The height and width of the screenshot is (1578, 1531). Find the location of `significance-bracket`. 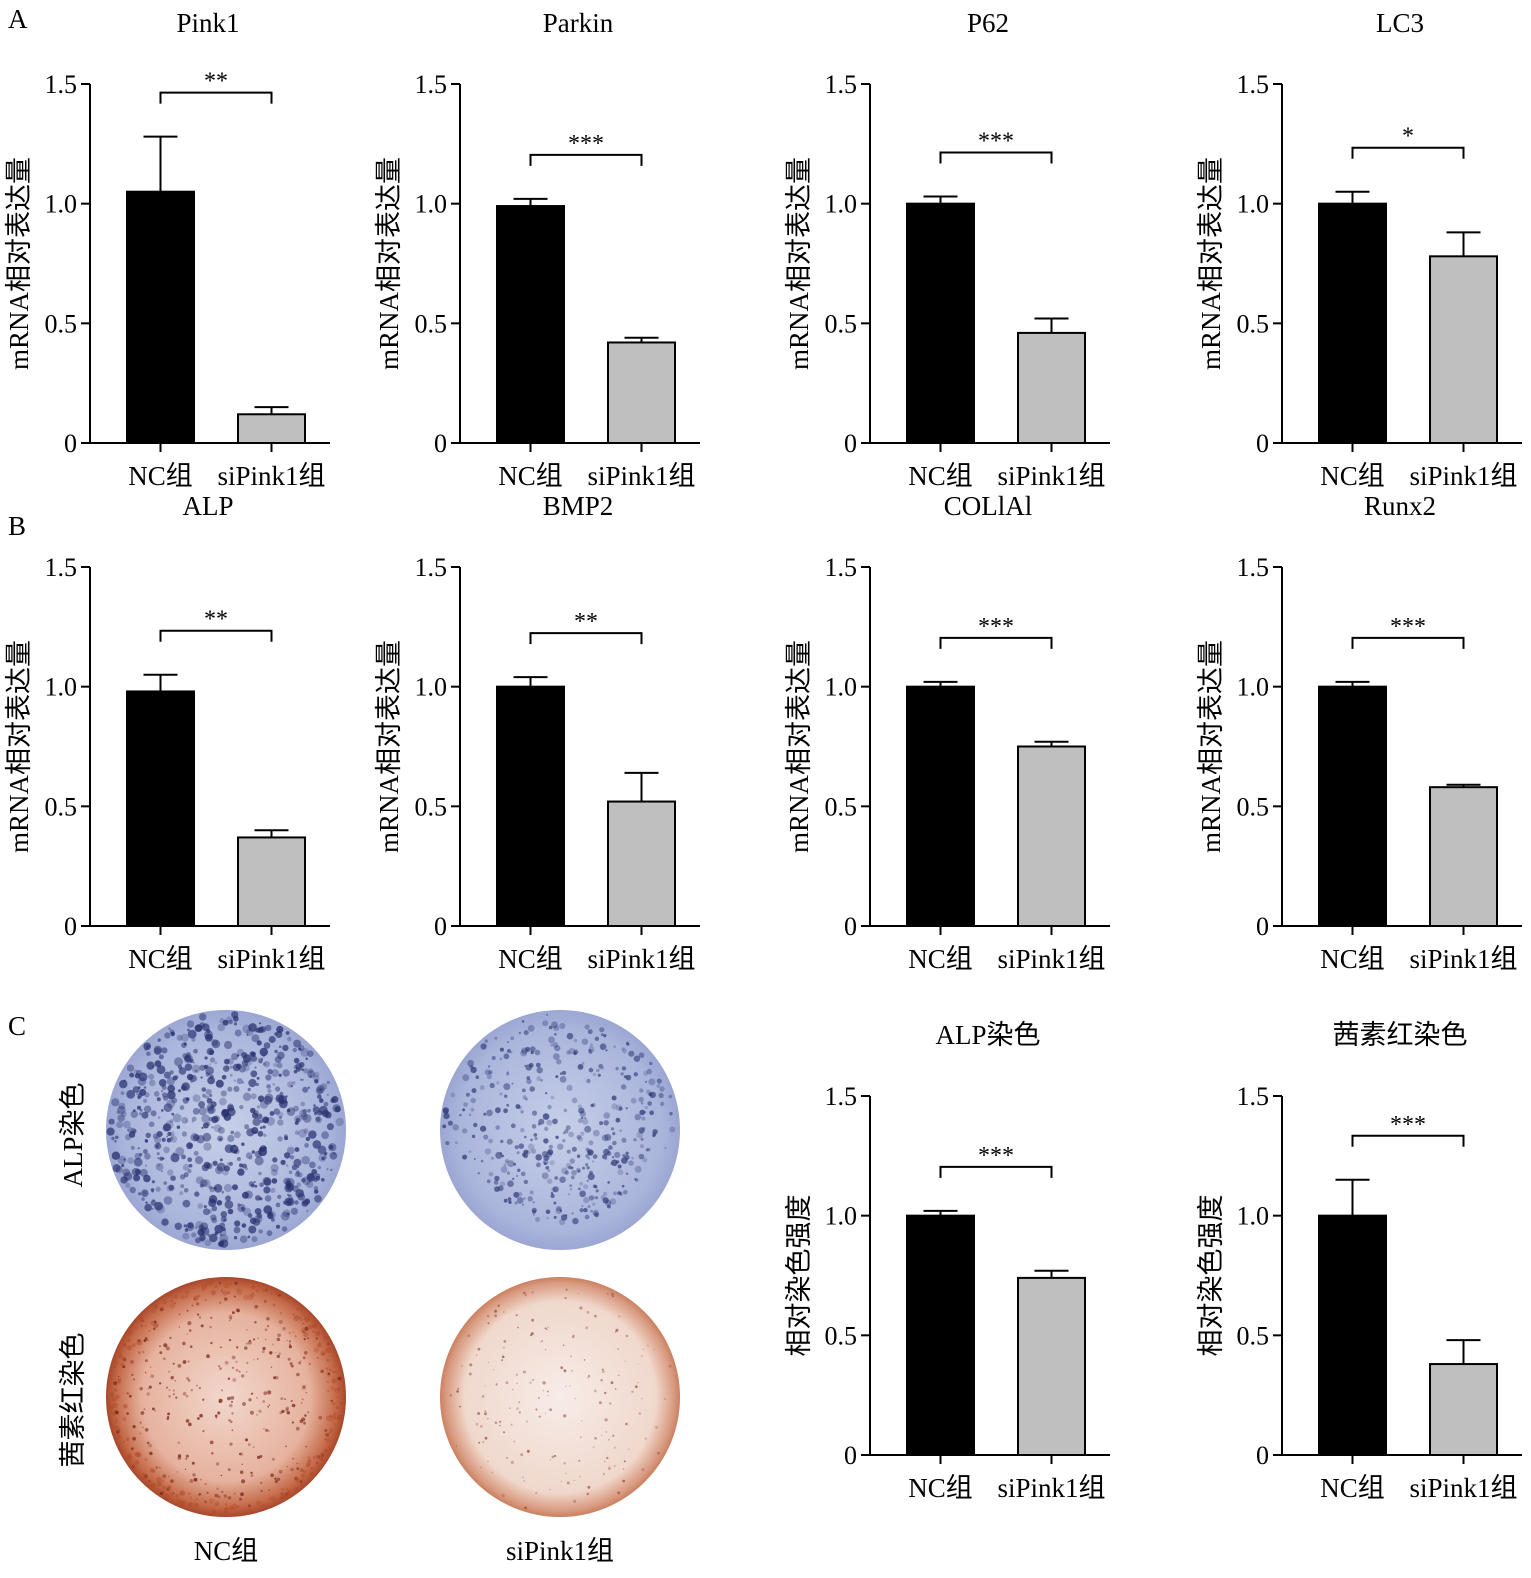

significance-bracket is located at coordinates (996, 157).